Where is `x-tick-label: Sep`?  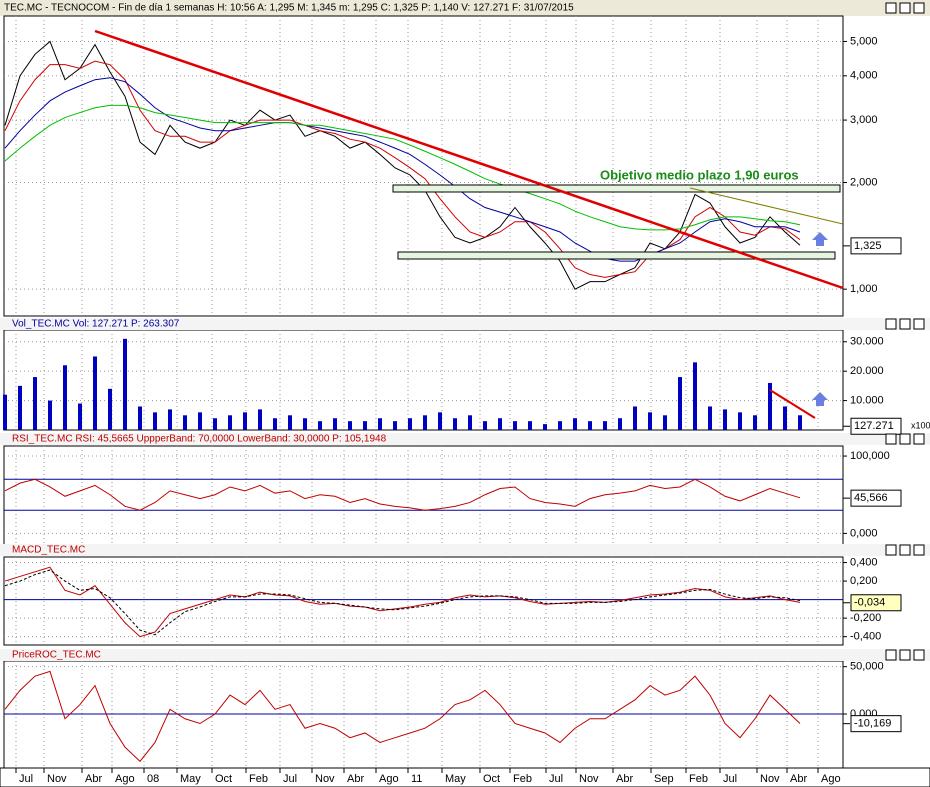
x-tick-label: Sep is located at coordinates (664, 779).